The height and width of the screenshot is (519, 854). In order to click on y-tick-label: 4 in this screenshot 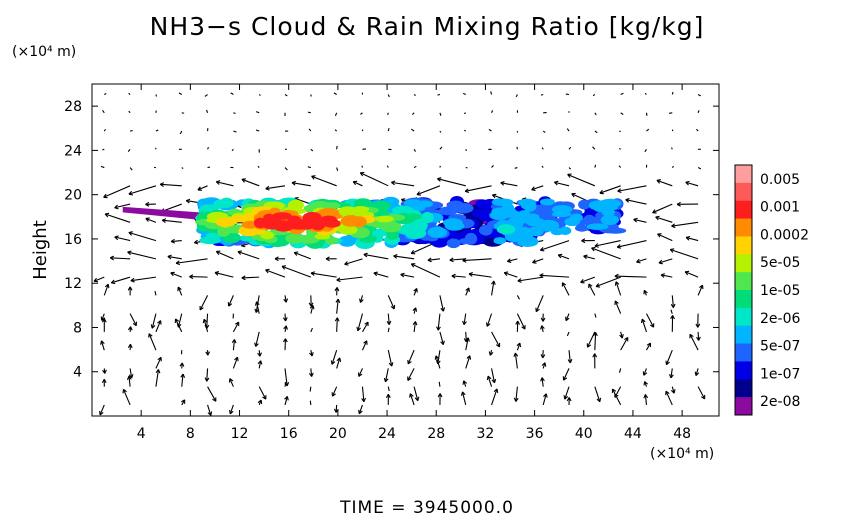, I will do `click(77, 373)`.